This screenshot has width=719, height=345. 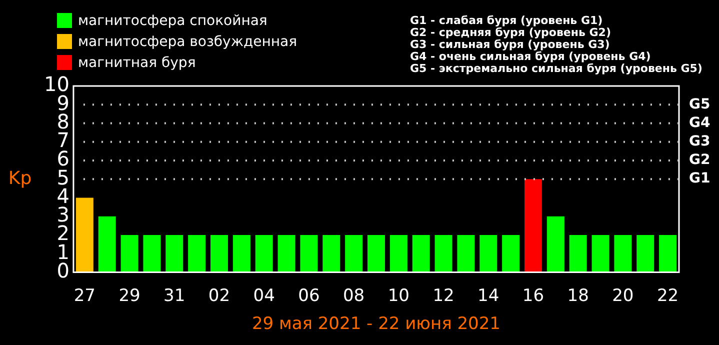 I want to click on ref-line-label: G3, so click(x=699, y=142).